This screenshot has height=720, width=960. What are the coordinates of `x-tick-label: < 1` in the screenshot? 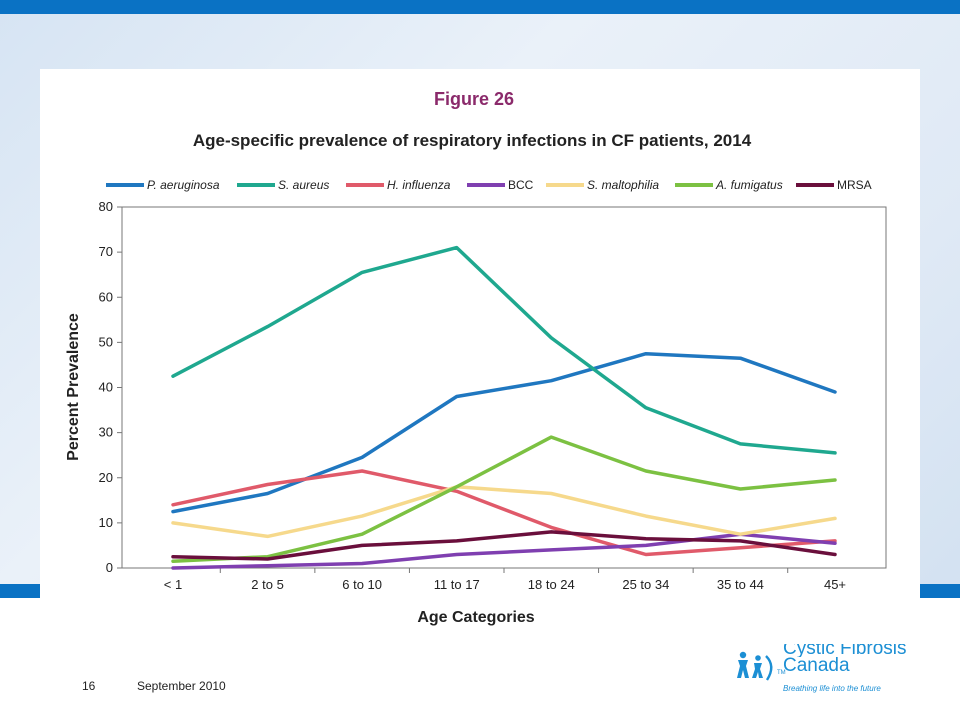 It's located at (173, 584).